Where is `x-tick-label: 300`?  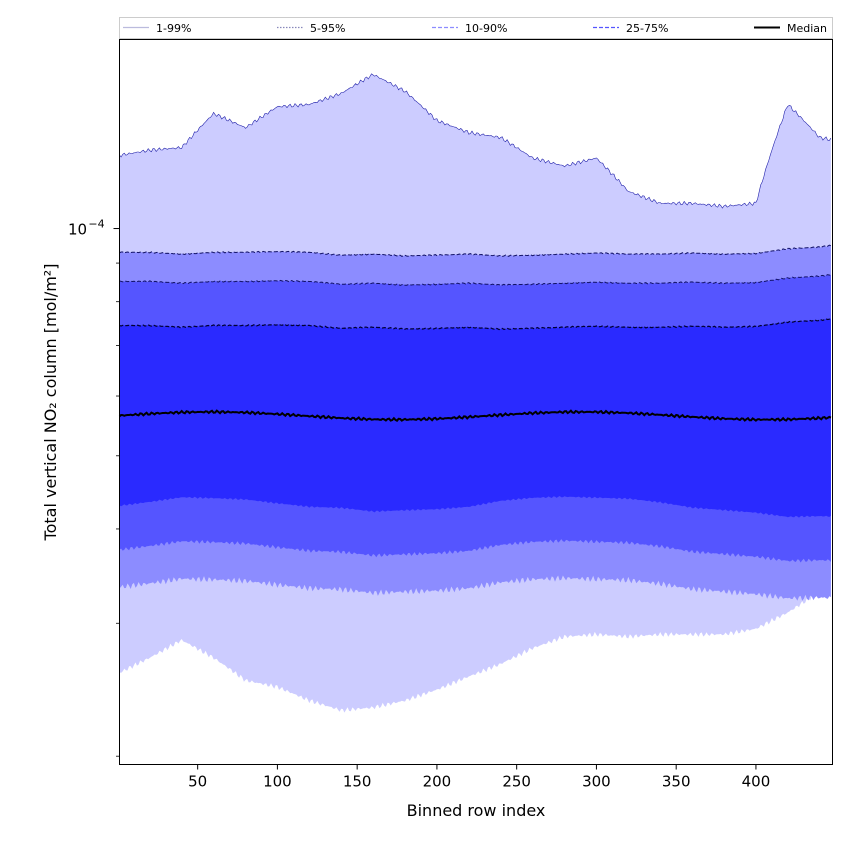 x-tick-label: 300 is located at coordinates (596, 782).